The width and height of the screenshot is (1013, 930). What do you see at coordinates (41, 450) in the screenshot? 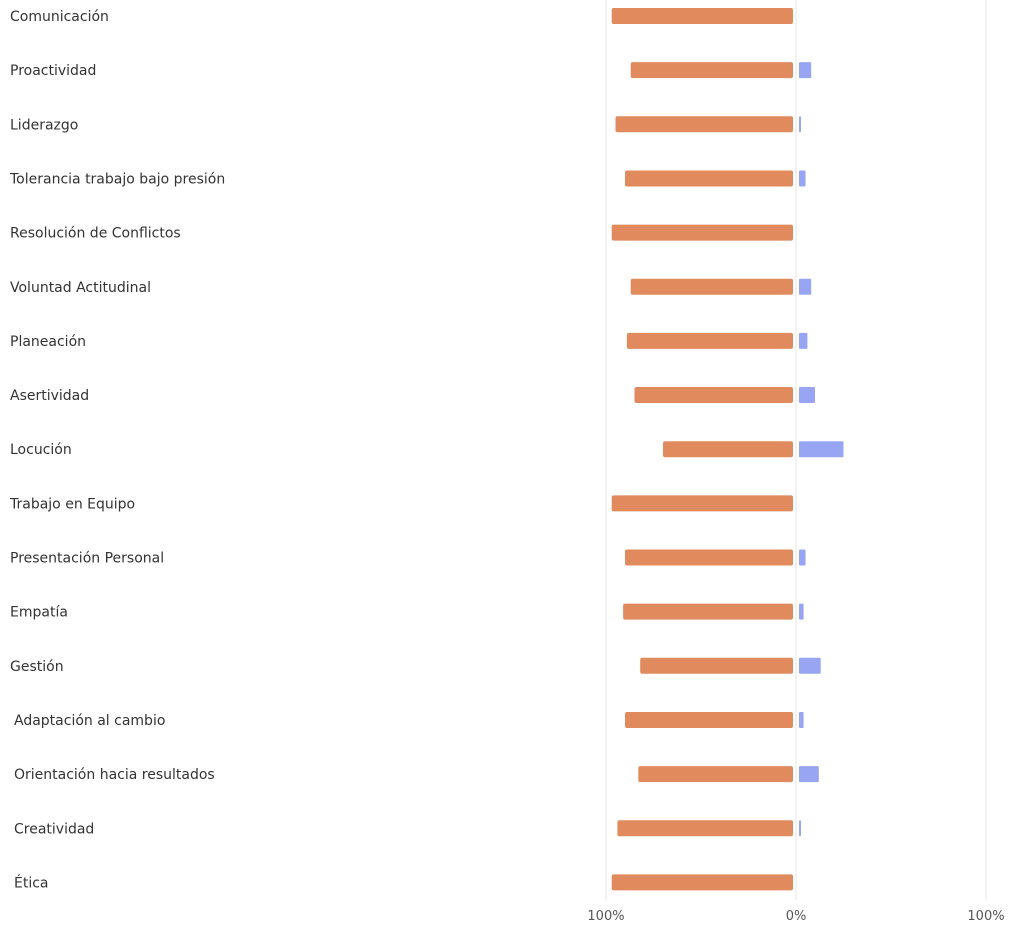
I see `category-label: Locución` at bounding box center [41, 450].